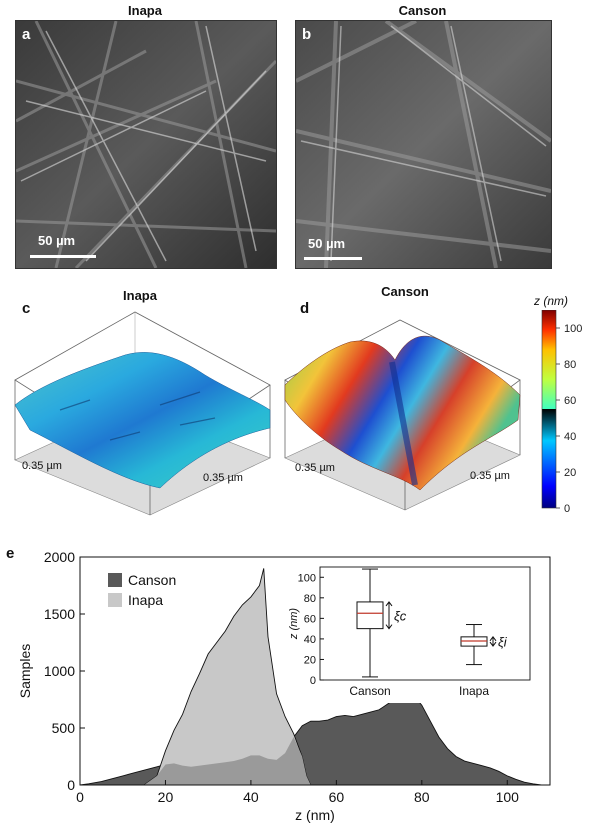 The image size is (600, 829). I want to click on colorbar-gradient, so click(549, 409).